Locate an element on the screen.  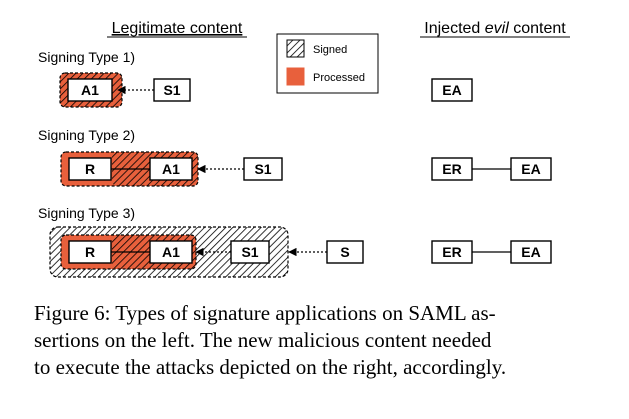
legend-processed-swatch is located at coordinates (295, 76).